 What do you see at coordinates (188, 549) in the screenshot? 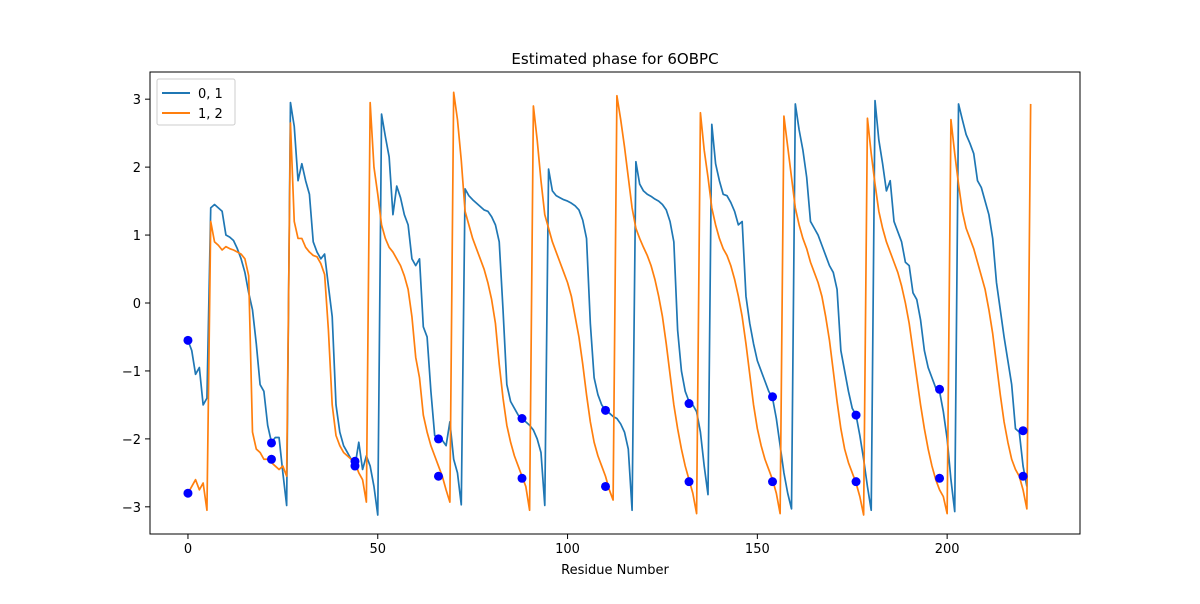
I see `x-tick-label-0: 0` at bounding box center [188, 549].